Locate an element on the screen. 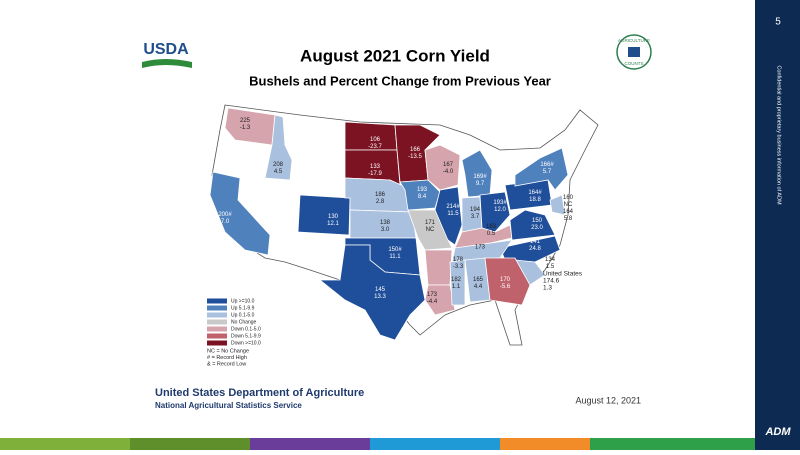 The image size is (800, 455). legend-note: NC = No Change is located at coordinates (228, 351).